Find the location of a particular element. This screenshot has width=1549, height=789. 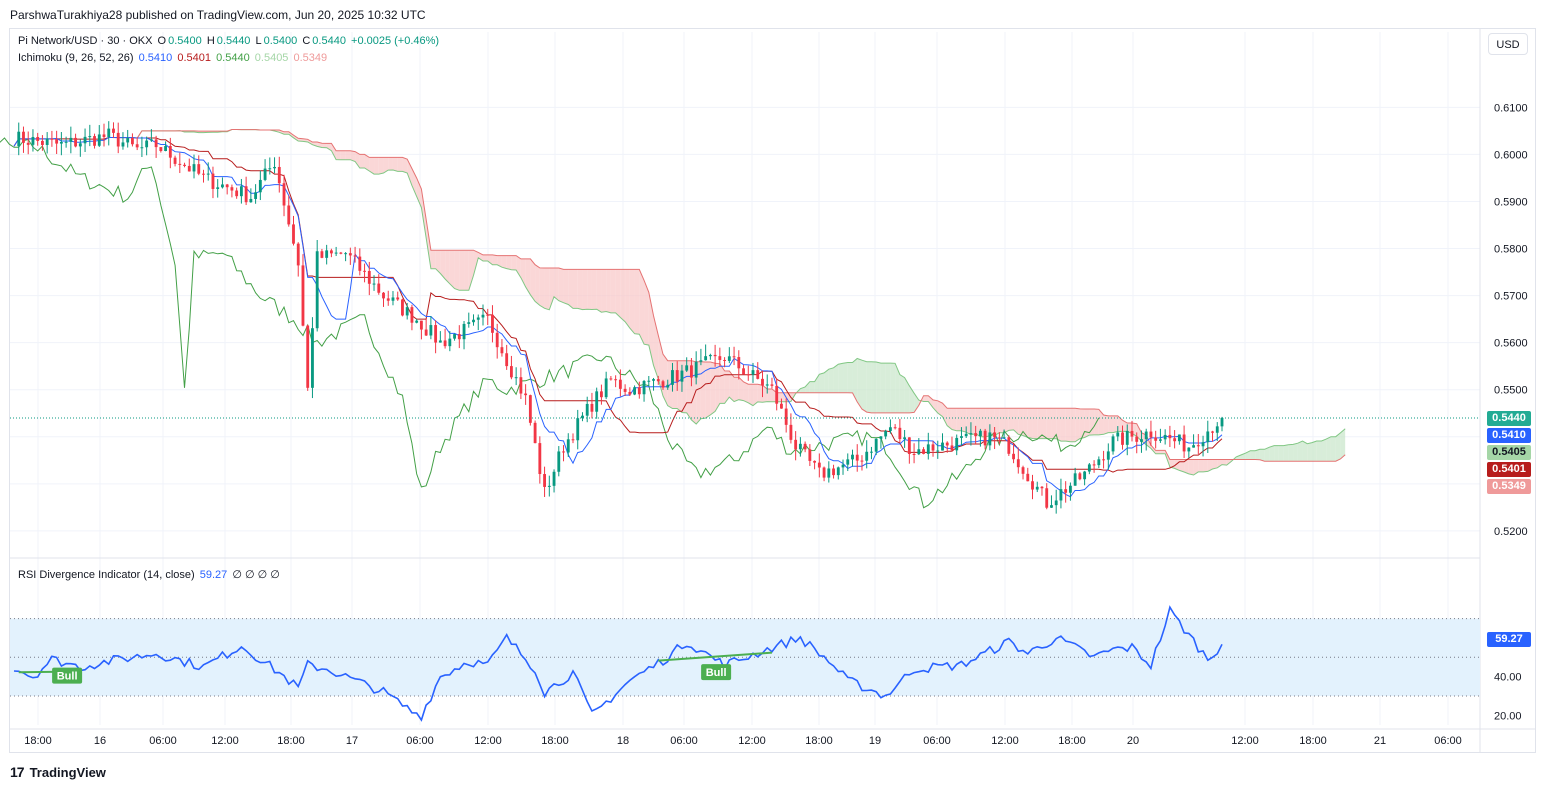

time-tick-label: 19 is located at coordinates (875, 741).